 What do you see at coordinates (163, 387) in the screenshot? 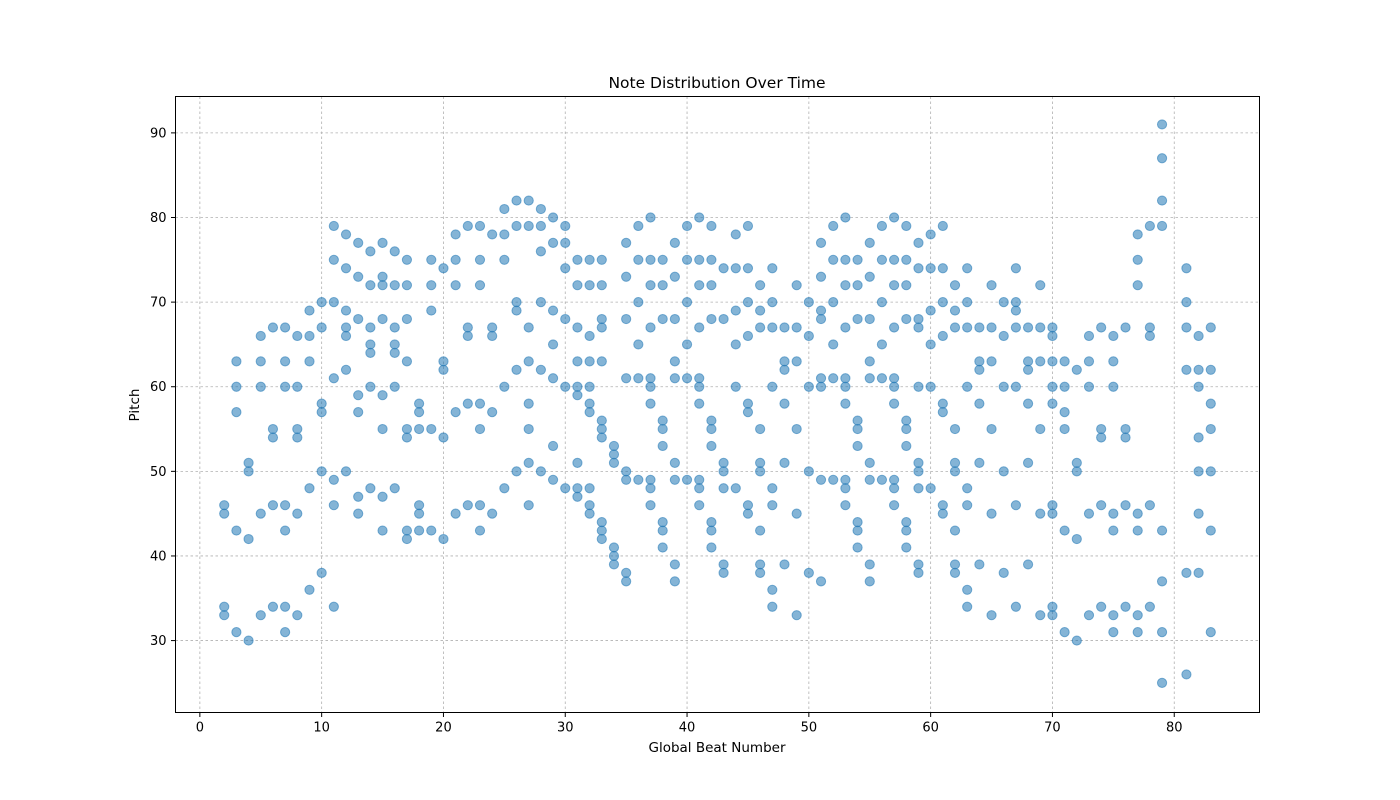
I see `y-axis: 30 40 50 60 70 80 90` at bounding box center [163, 387].